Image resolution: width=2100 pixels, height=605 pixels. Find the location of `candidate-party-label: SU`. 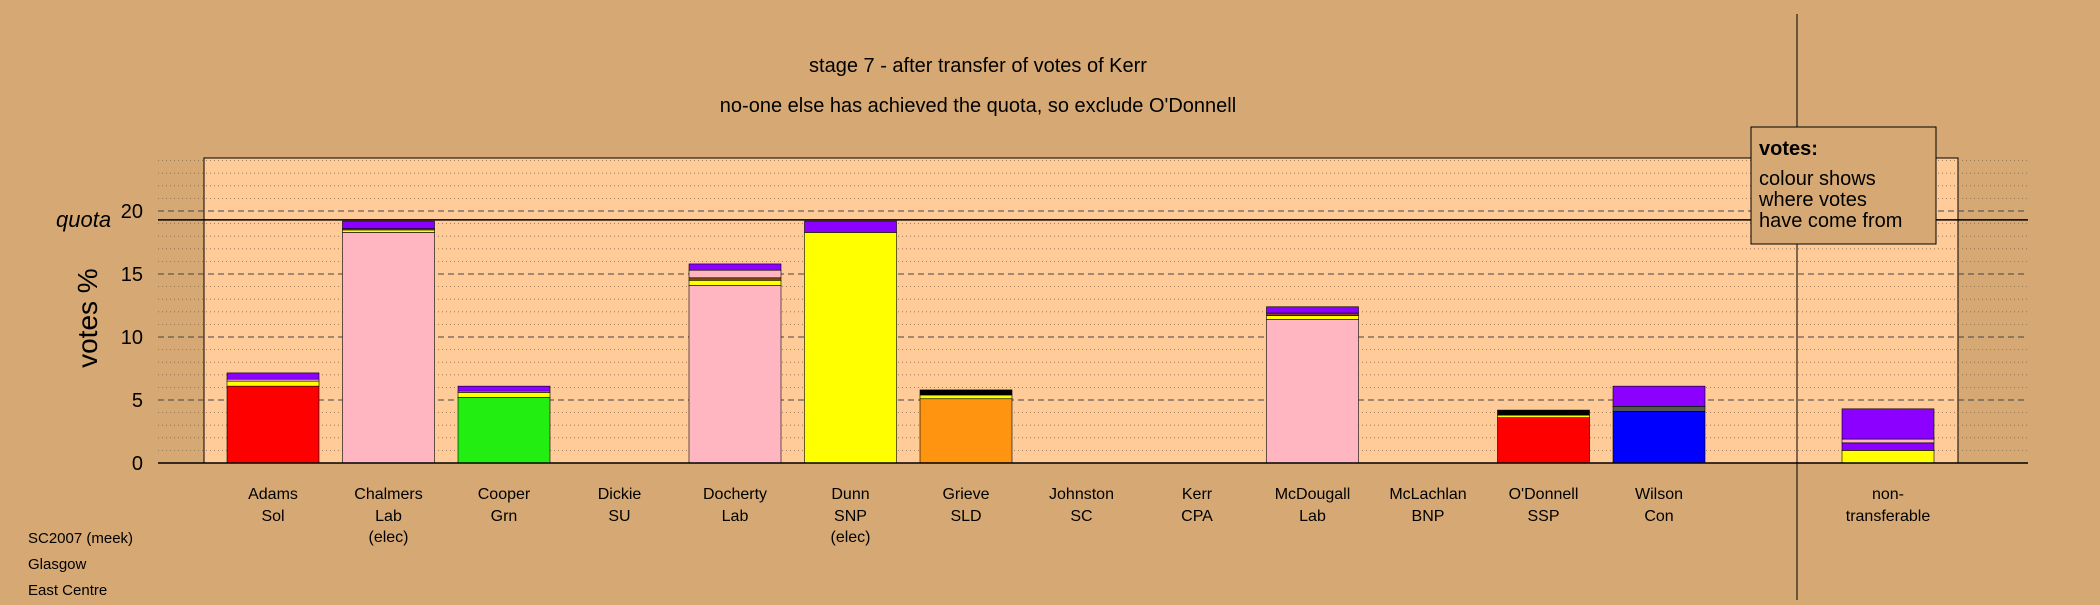

candidate-party-label: SU is located at coordinates (619, 516).